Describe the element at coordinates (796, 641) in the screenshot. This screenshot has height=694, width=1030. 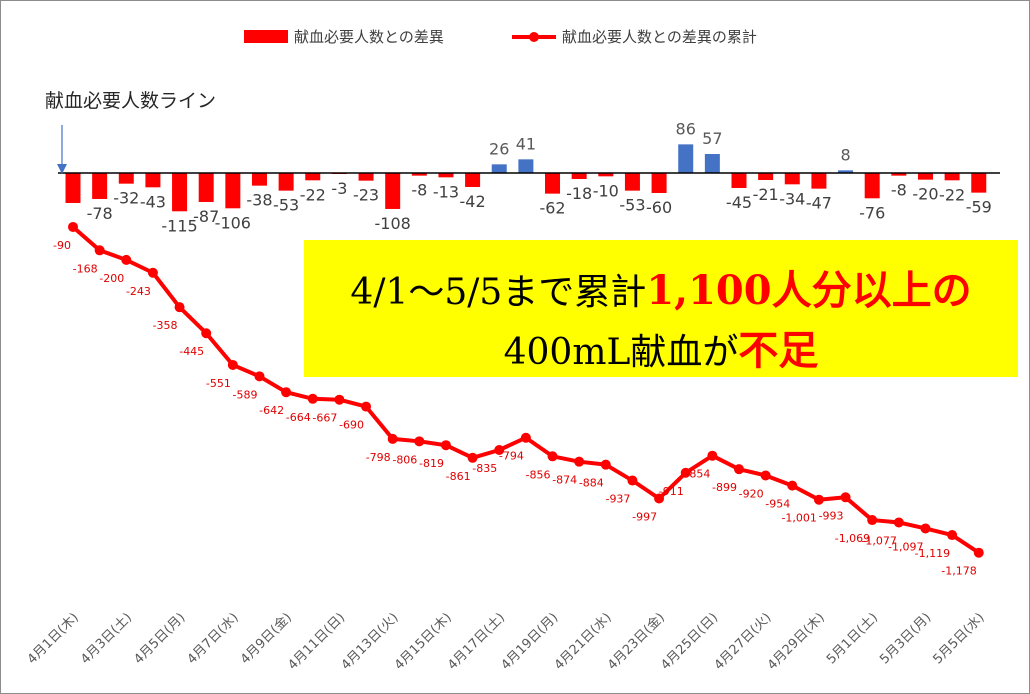
I see `x-tick-label: 4月29日(木)` at that location.